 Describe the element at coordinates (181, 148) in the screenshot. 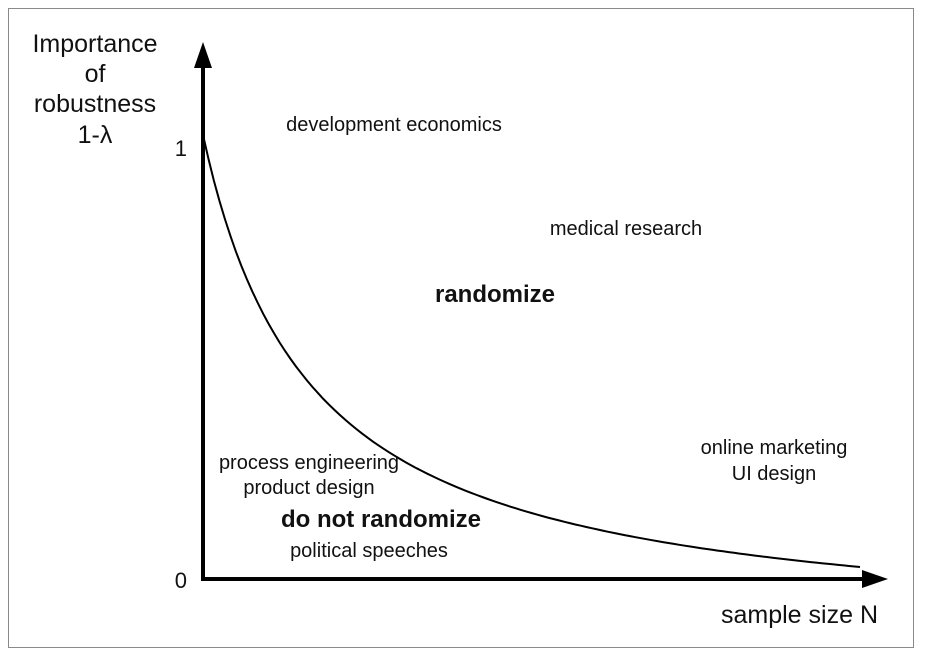

I see `y-tick-1: 1` at that location.